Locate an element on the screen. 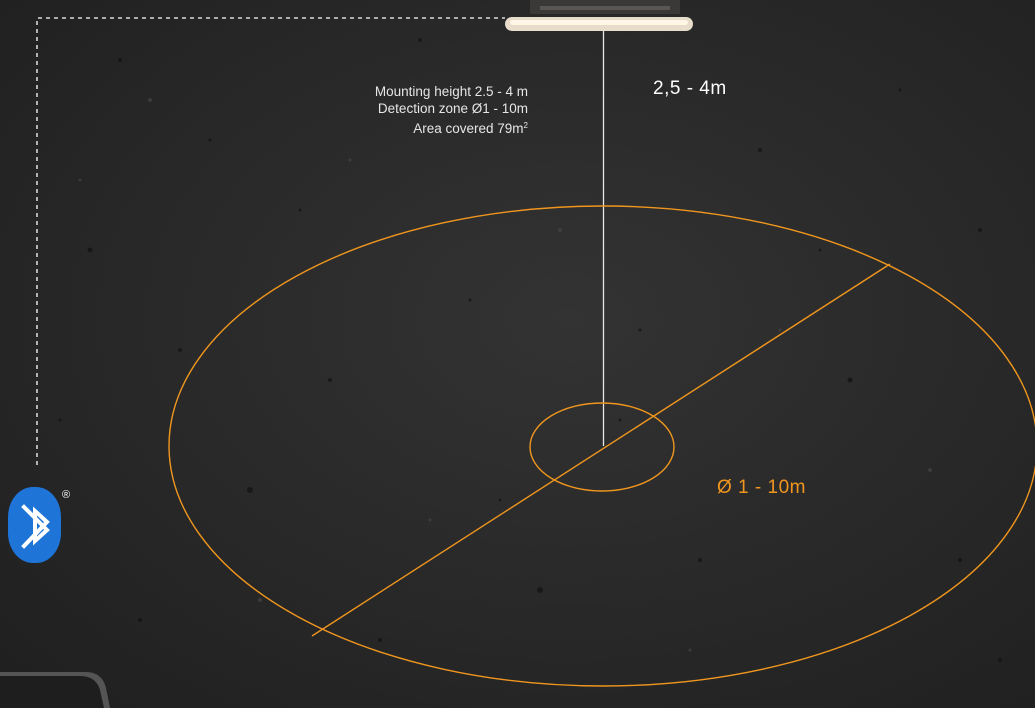  detection-zone-spec: Detection zone Ø1 - 10m is located at coordinates (452, 108).